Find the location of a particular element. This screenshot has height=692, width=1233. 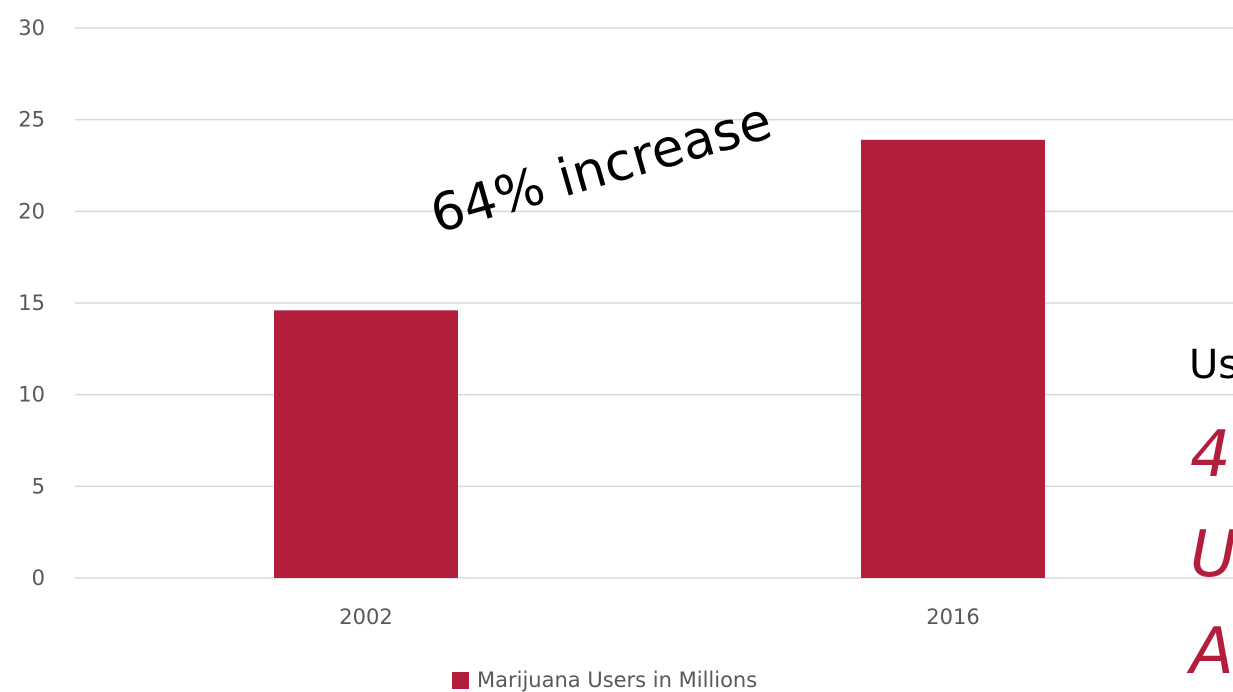

bar-2002 is located at coordinates (366, 444).